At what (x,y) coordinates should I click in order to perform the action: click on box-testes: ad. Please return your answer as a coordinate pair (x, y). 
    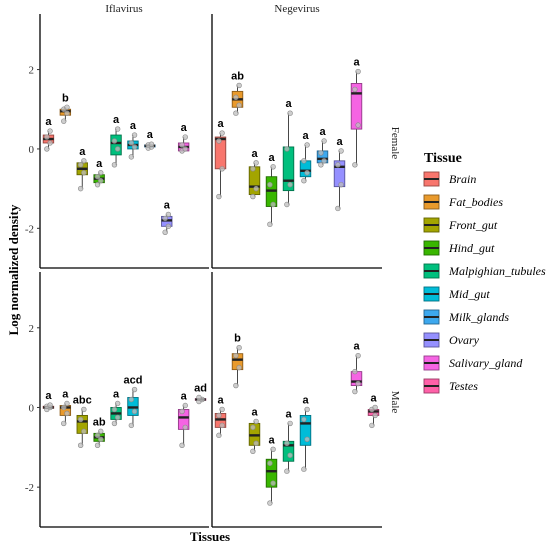
    Looking at the image, I should click on (200, 394).